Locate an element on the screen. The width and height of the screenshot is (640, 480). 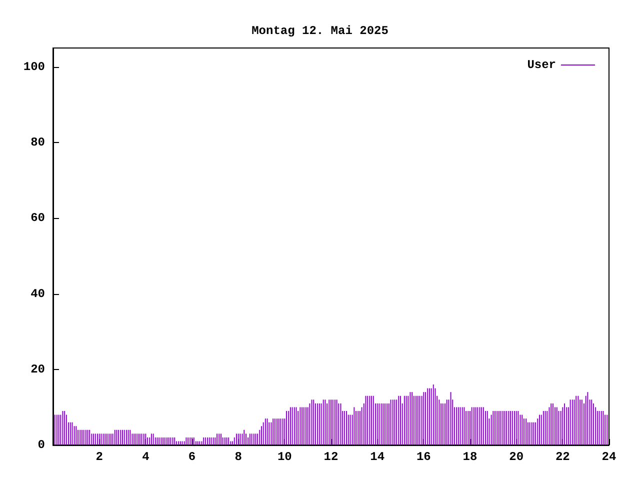
x-tick-label: 22 is located at coordinates (562, 457).